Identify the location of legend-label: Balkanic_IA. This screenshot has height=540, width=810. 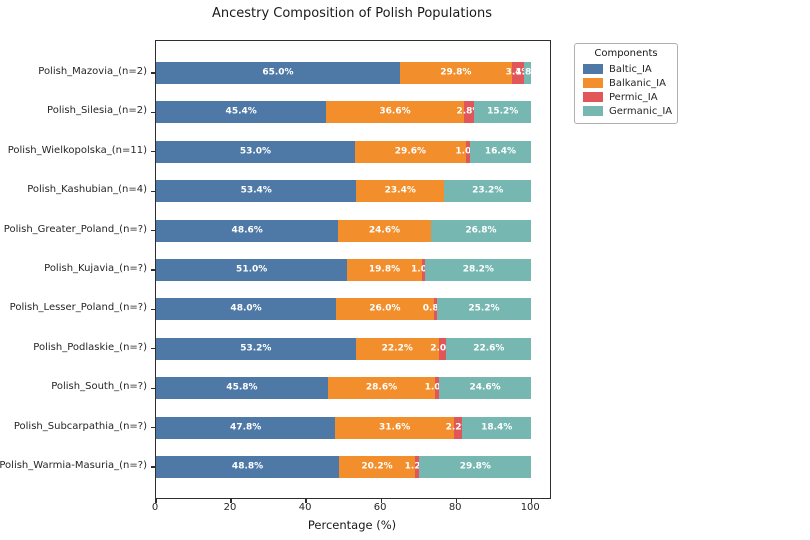
(637, 83).